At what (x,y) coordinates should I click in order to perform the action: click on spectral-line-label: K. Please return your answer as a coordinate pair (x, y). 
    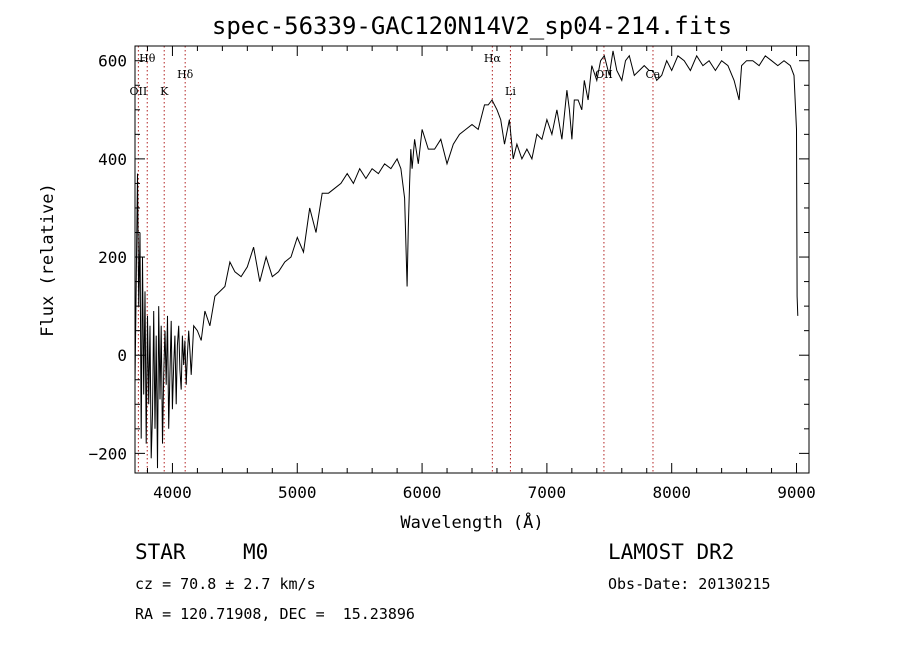
    Looking at the image, I should click on (164, 91).